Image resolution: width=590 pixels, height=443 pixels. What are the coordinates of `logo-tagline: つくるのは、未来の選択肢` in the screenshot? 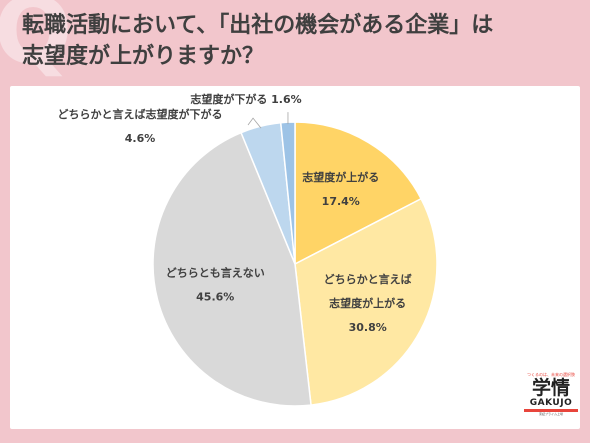 It's located at (551, 374).